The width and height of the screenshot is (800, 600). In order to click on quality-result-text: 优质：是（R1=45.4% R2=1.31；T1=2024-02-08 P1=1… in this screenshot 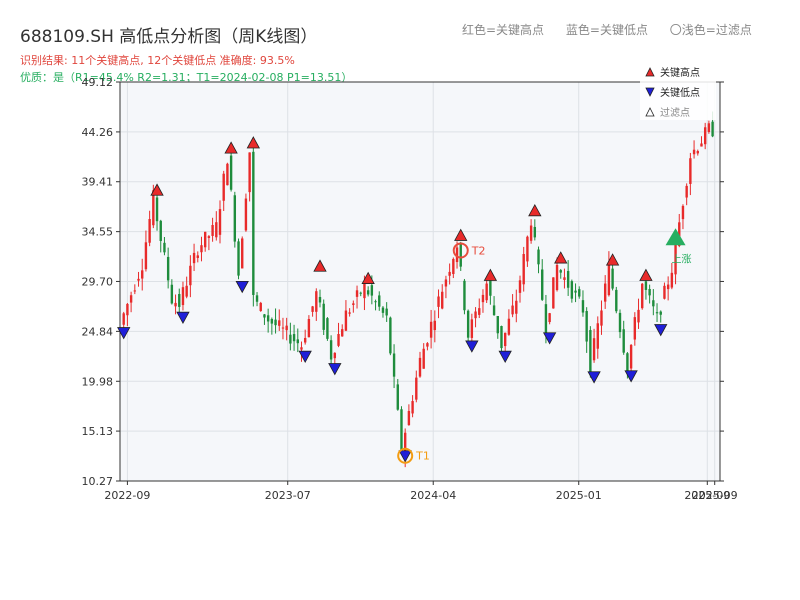, I will do `click(186, 77)`.